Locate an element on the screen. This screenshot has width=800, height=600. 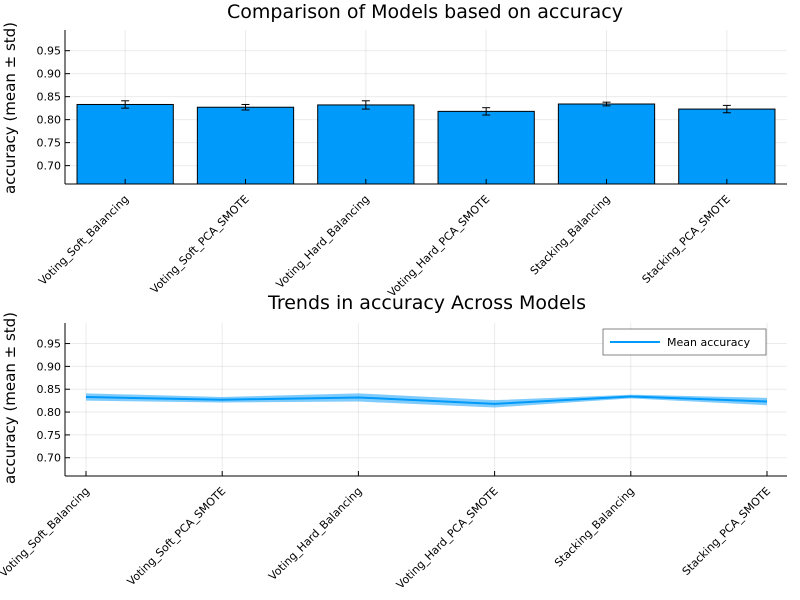
bar-chart-ylabel: accuracy (mean ± std) is located at coordinates (10, 108).